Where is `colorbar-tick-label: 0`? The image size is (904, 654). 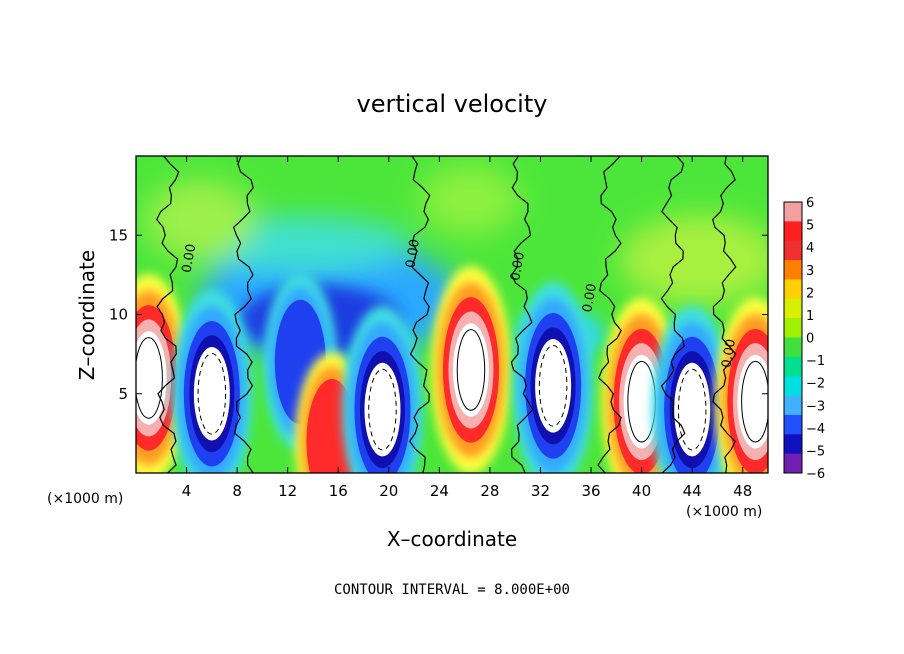 colorbar-tick-label: 0 is located at coordinates (810, 339).